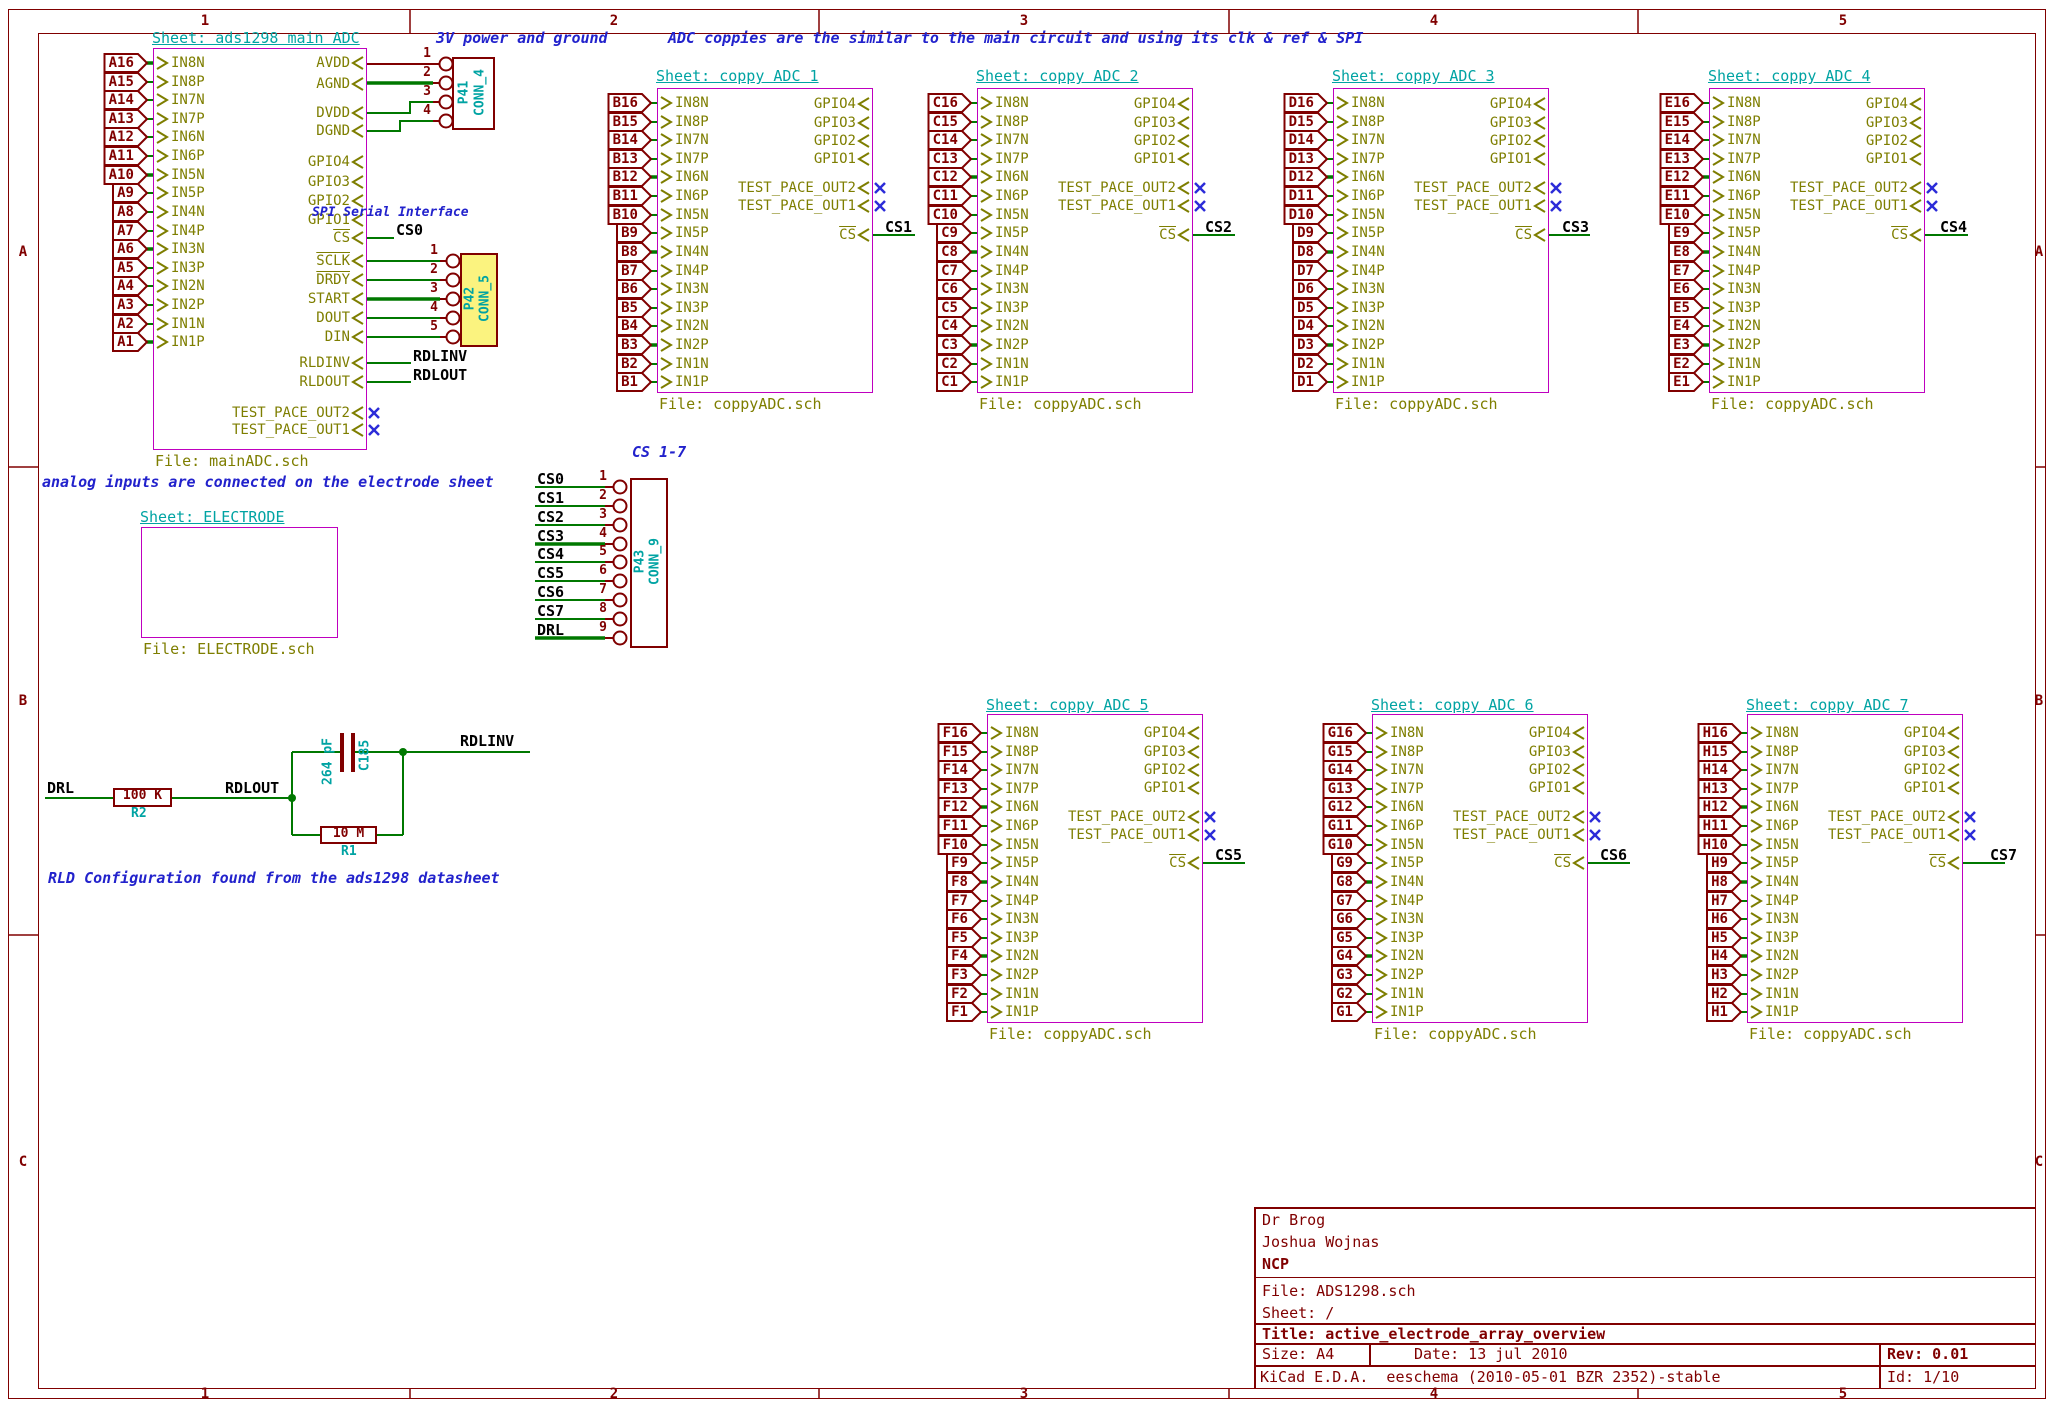 The height and width of the screenshot is (1403, 2048). Describe the element at coordinates (1719, 882) in the screenshot. I see `hier-label-H8: H8` at that location.